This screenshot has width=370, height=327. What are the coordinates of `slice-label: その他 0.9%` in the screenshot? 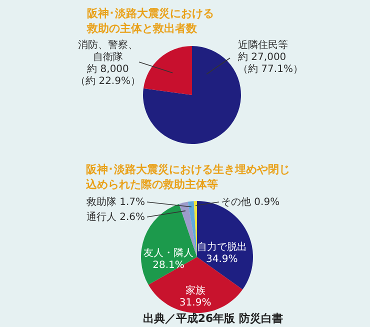 It's located at (250, 202).